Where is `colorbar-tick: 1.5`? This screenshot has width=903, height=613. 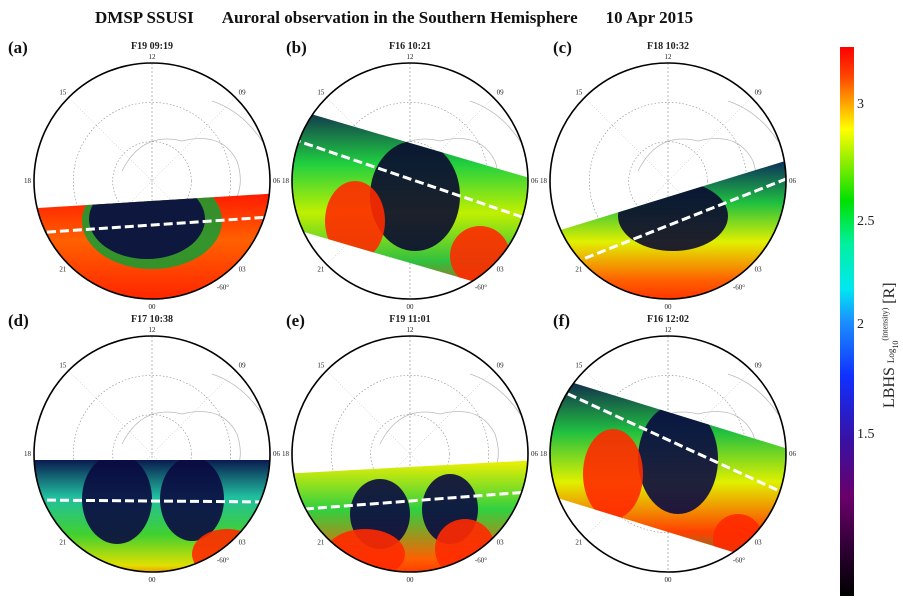 colorbar-tick: 1.5 is located at coordinates (866, 434).